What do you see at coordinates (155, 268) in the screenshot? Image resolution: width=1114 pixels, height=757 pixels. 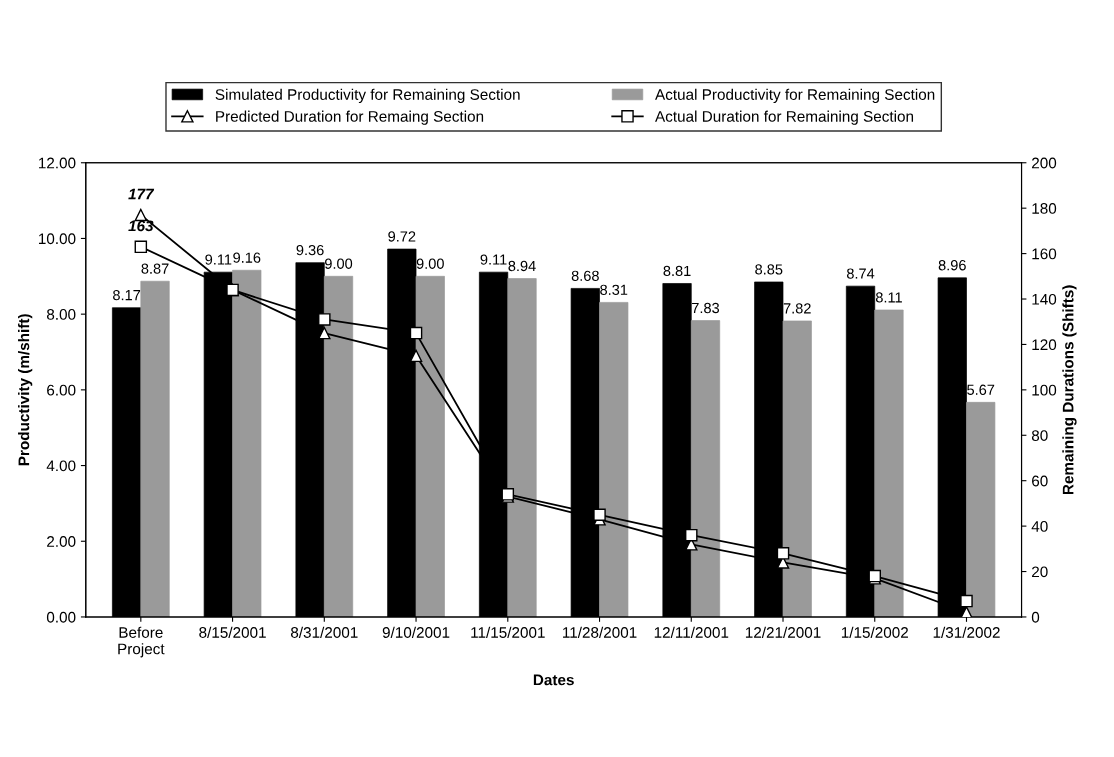 I see `data-label: 8.87` at bounding box center [155, 268].